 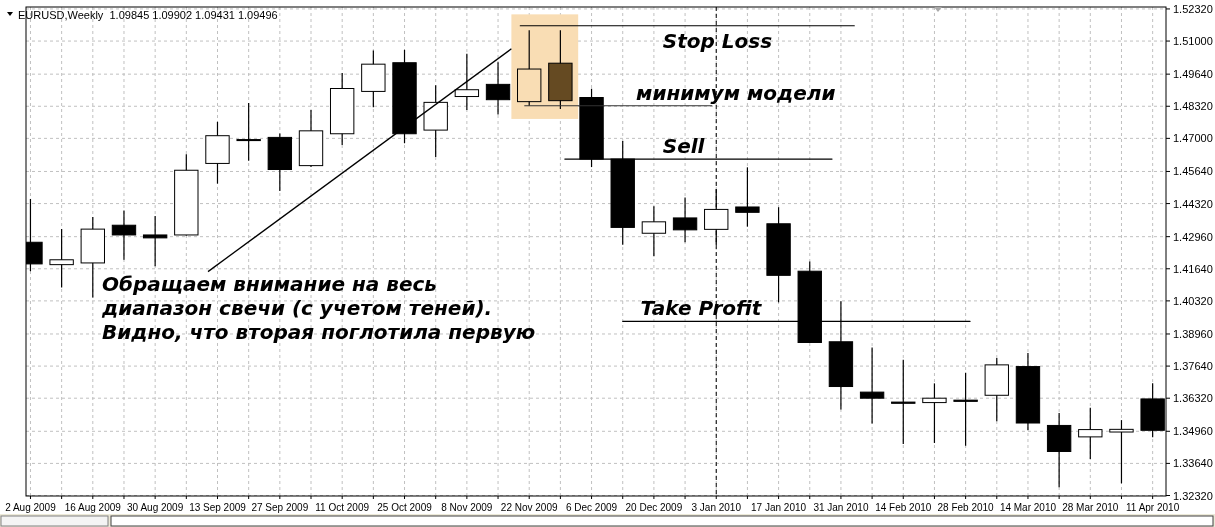 I want to click on x-tick-label: 3 Jan 2010, so click(x=716, y=507).